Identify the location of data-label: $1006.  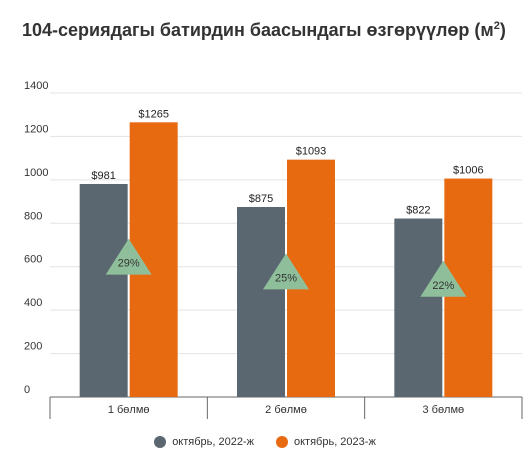
(468, 171).